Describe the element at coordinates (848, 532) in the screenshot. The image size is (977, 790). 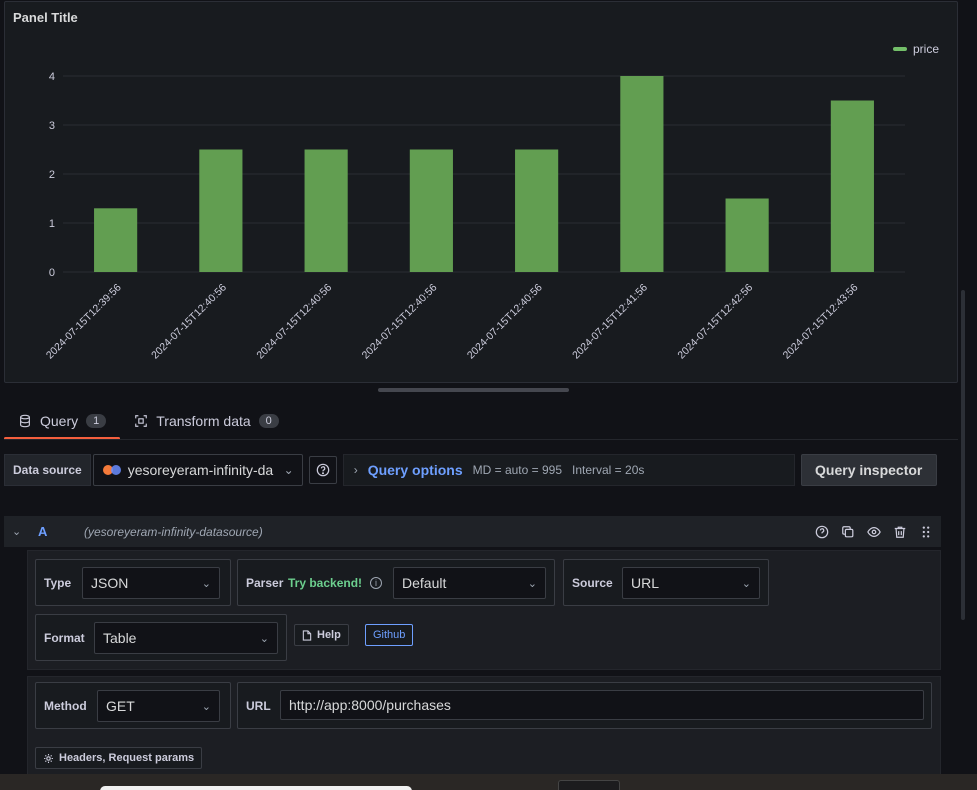
I see `duplicate-icon` at that location.